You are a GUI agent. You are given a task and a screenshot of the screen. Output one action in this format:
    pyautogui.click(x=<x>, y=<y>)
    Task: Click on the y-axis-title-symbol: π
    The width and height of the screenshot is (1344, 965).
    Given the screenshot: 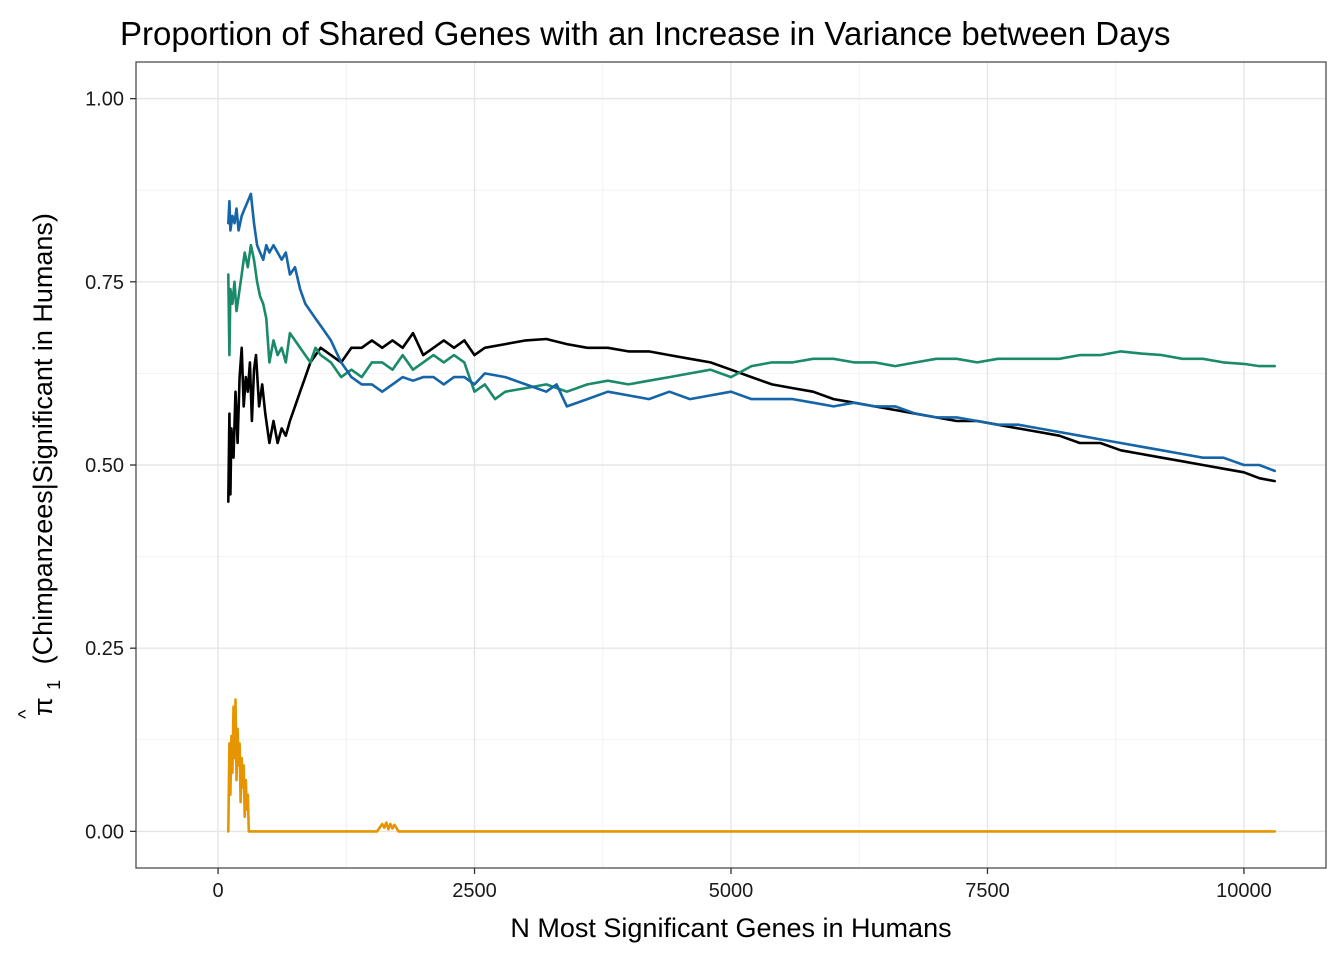 What is the action you would take?
    pyautogui.click(x=43, y=706)
    